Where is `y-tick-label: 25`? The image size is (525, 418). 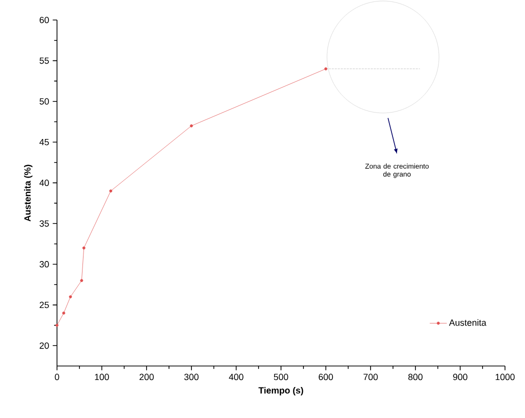
y-tick-label: 25 is located at coordinates (44, 305).